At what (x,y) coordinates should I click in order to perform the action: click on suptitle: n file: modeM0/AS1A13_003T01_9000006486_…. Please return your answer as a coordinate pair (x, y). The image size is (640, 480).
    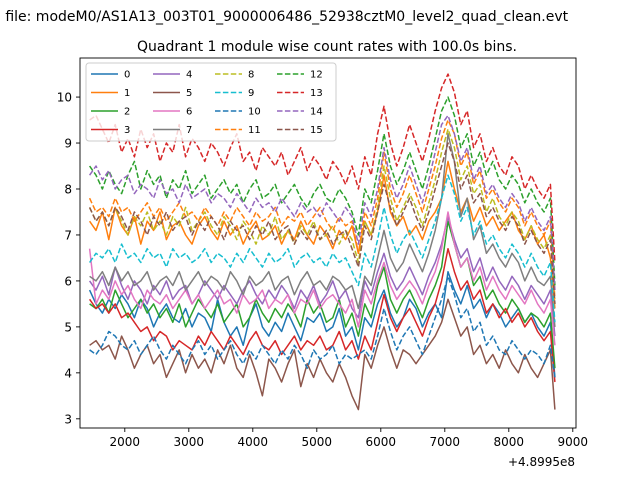
    Looking at the image, I should click on (284, 17).